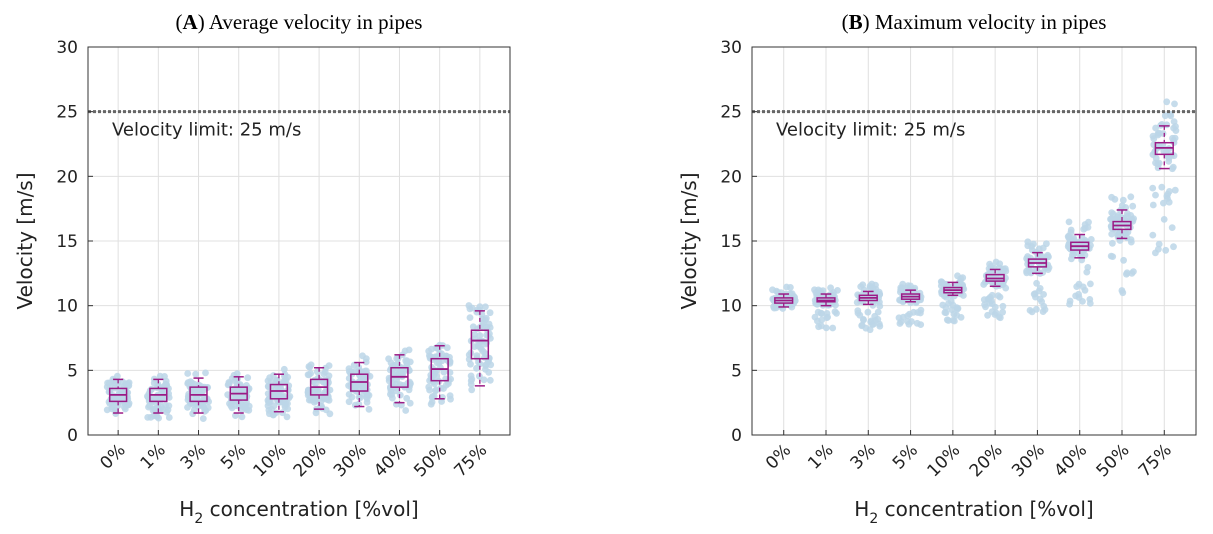 Image resolution: width=1213 pixels, height=534 pixels. I want to click on x-tick-label: 5%, so click(233, 456).